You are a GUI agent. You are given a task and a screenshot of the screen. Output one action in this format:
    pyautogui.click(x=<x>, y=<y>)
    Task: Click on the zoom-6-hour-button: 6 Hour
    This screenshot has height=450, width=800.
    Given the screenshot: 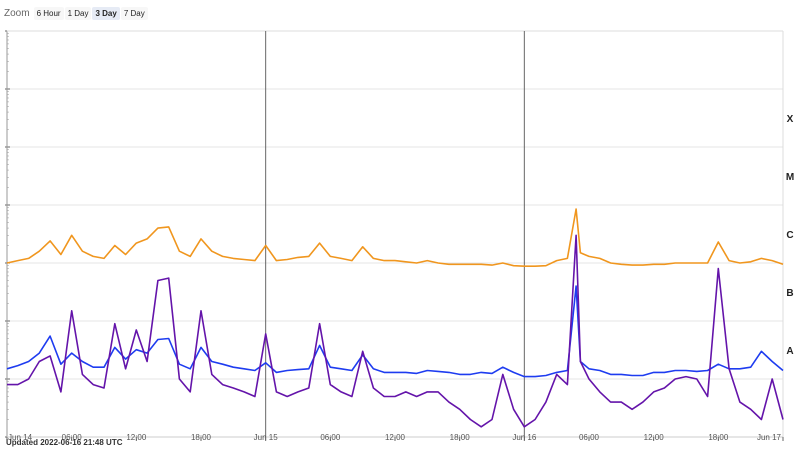 What is the action you would take?
    pyautogui.click(x=48, y=13)
    